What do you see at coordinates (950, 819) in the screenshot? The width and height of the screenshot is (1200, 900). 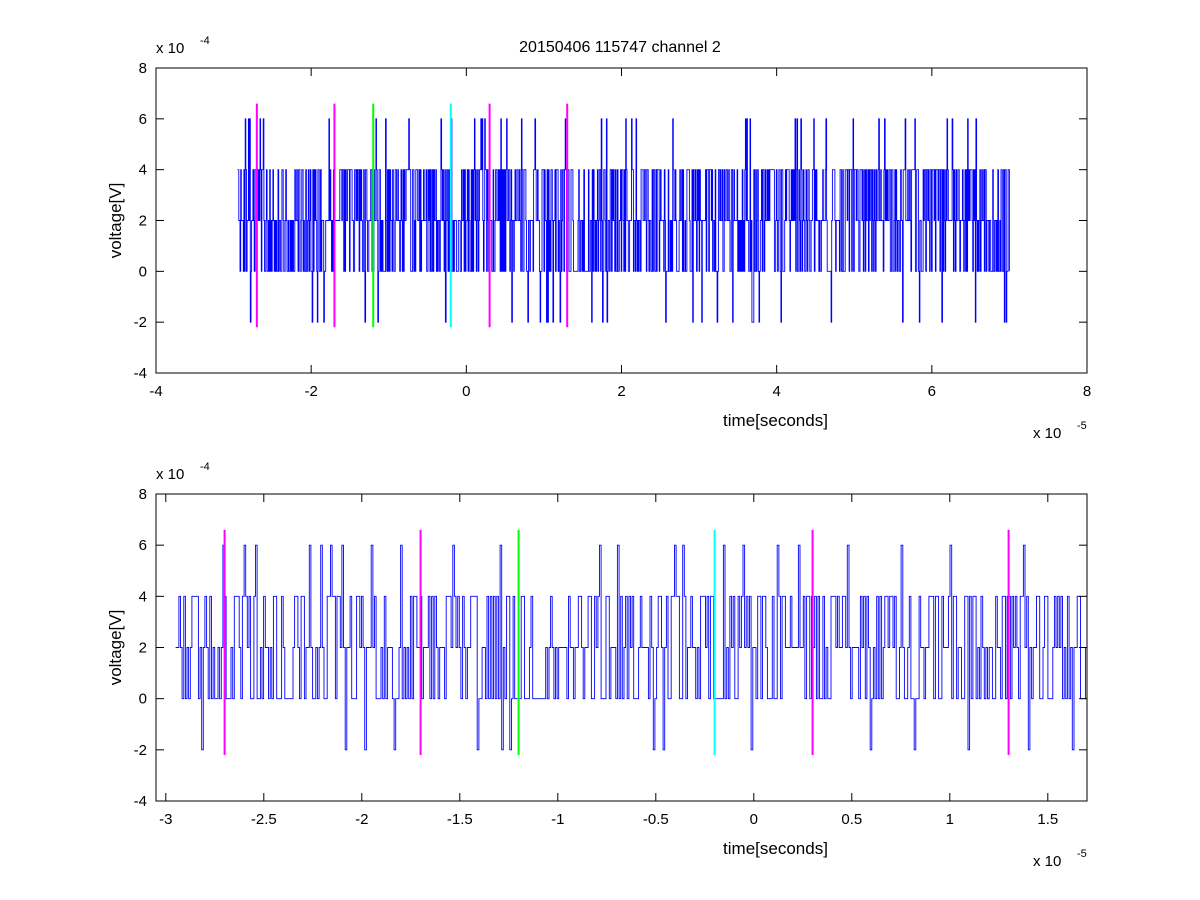 I see `x-tick-label: 1` at bounding box center [950, 819].